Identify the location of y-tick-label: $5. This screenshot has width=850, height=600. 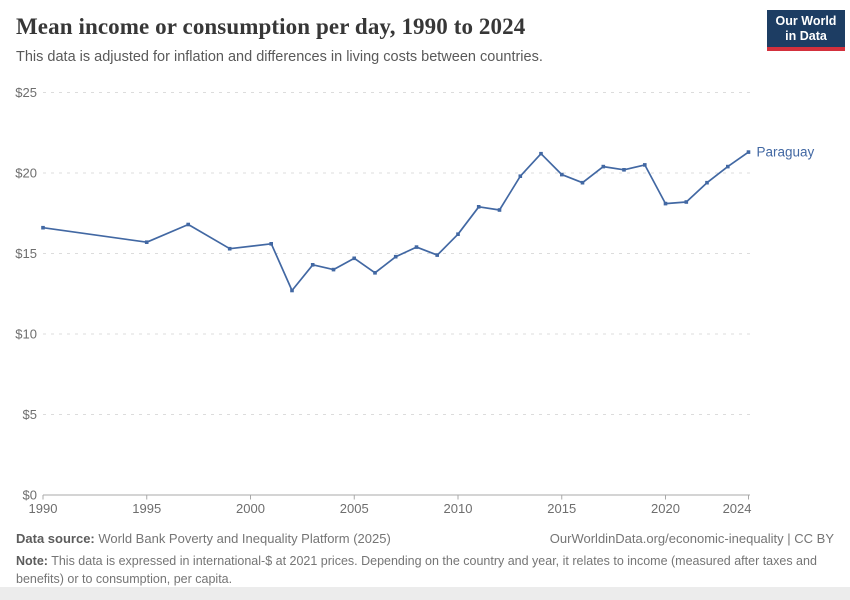
(30, 414).